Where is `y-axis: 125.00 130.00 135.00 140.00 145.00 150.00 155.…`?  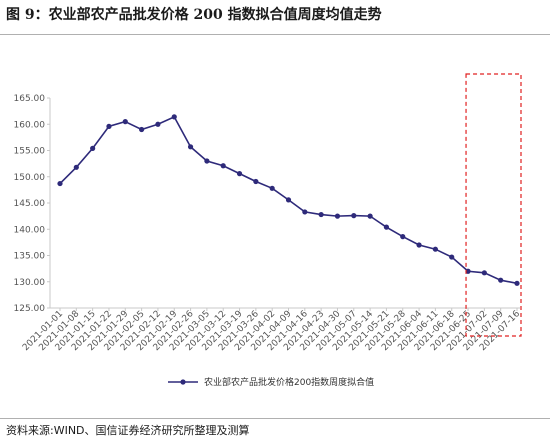 y-axis: 125.00 130.00 135.00 140.00 145.00 150.00 155.… is located at coordinates (32, 204).